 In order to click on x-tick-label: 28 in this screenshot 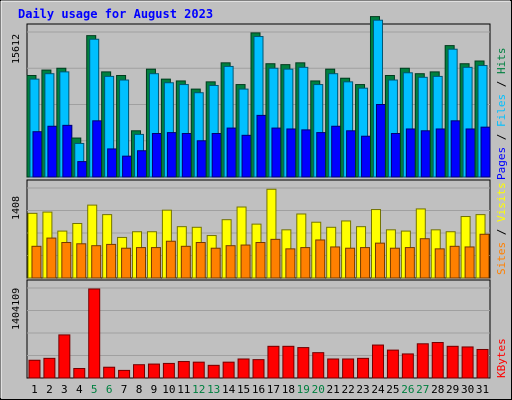, I will do `click(437, 389)`.